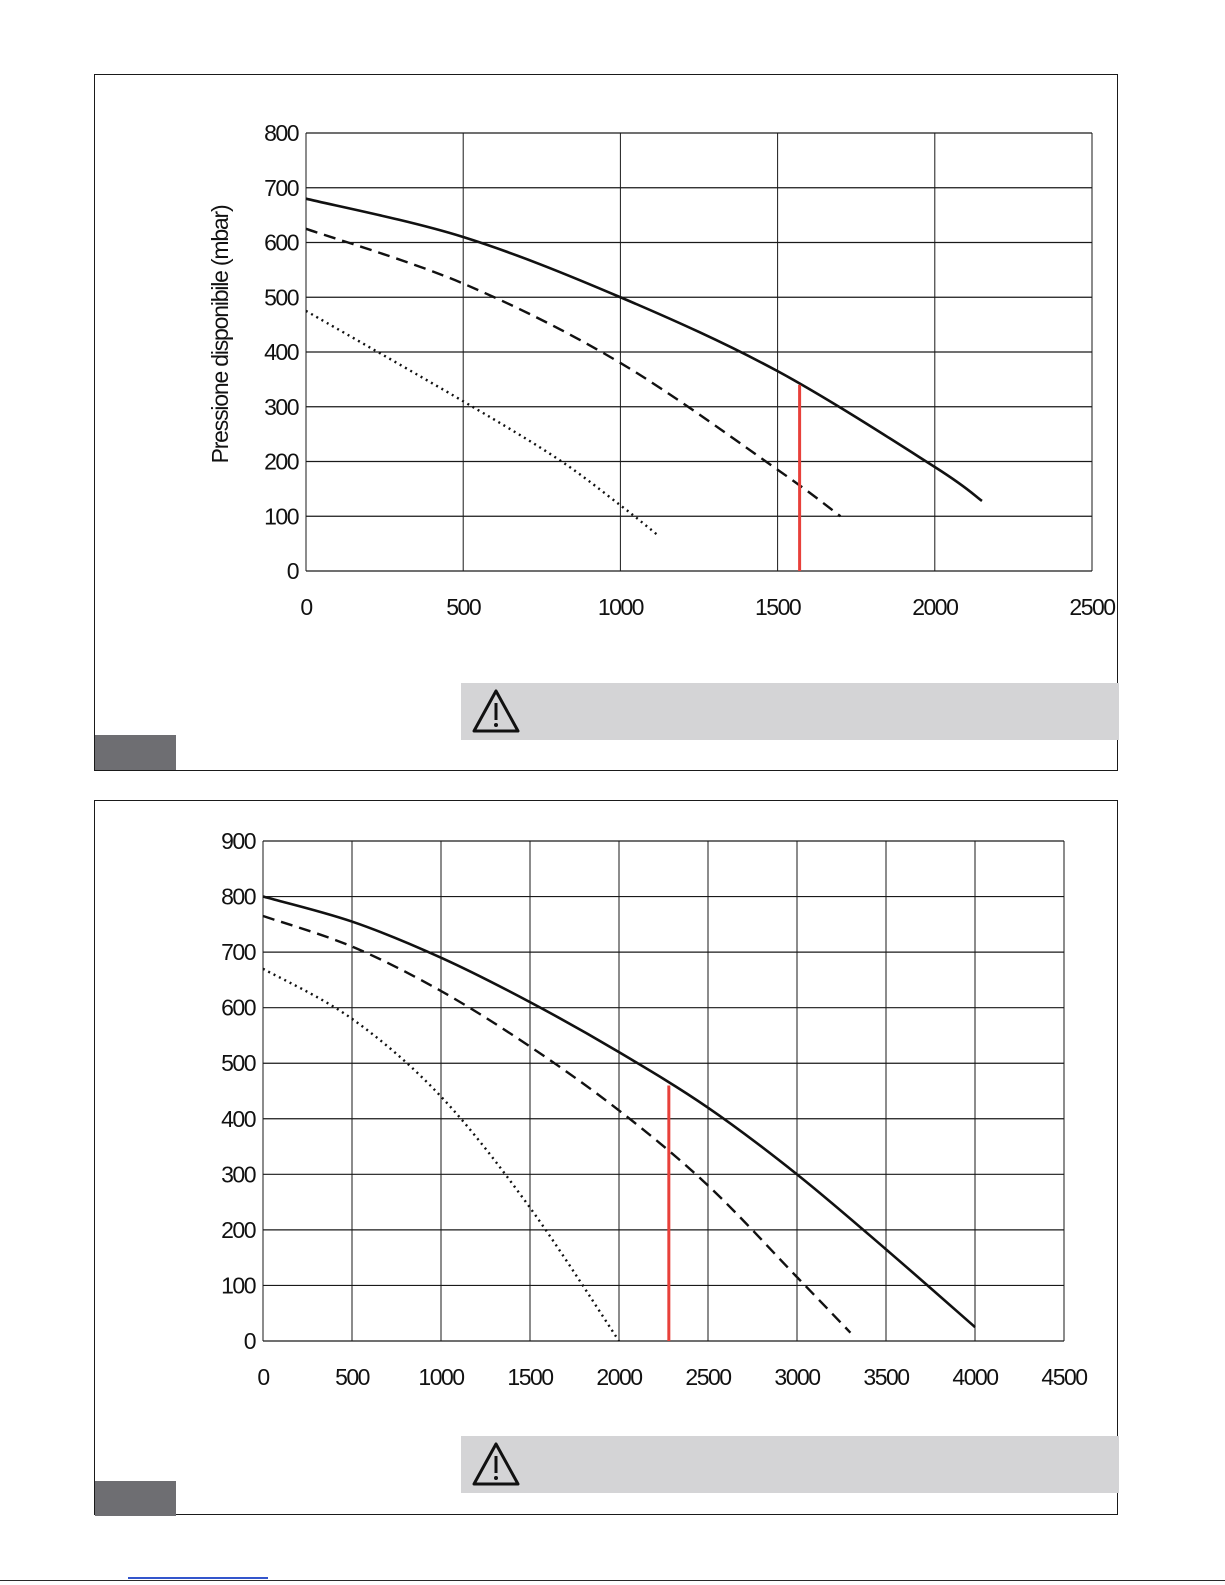  I want to click on footer-link-underline, so click(198, 1578).